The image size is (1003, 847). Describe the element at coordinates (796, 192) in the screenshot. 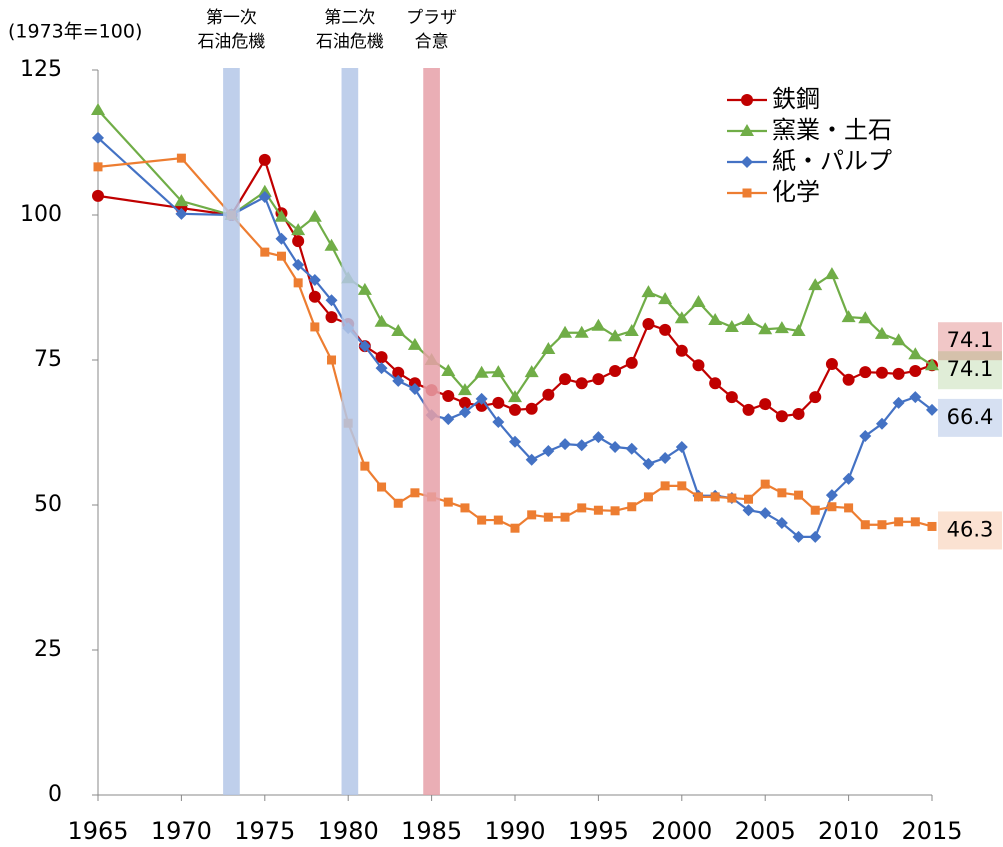

I see `legend-label: 化学` at that location.